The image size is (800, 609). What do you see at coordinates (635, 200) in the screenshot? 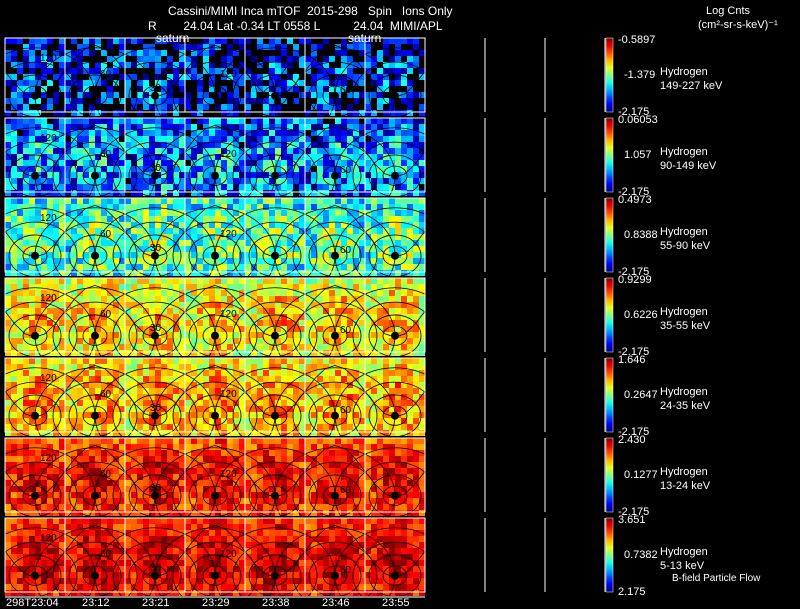
I see `colorbar-max-label: 0.4973` at bounding box center [635, 200].